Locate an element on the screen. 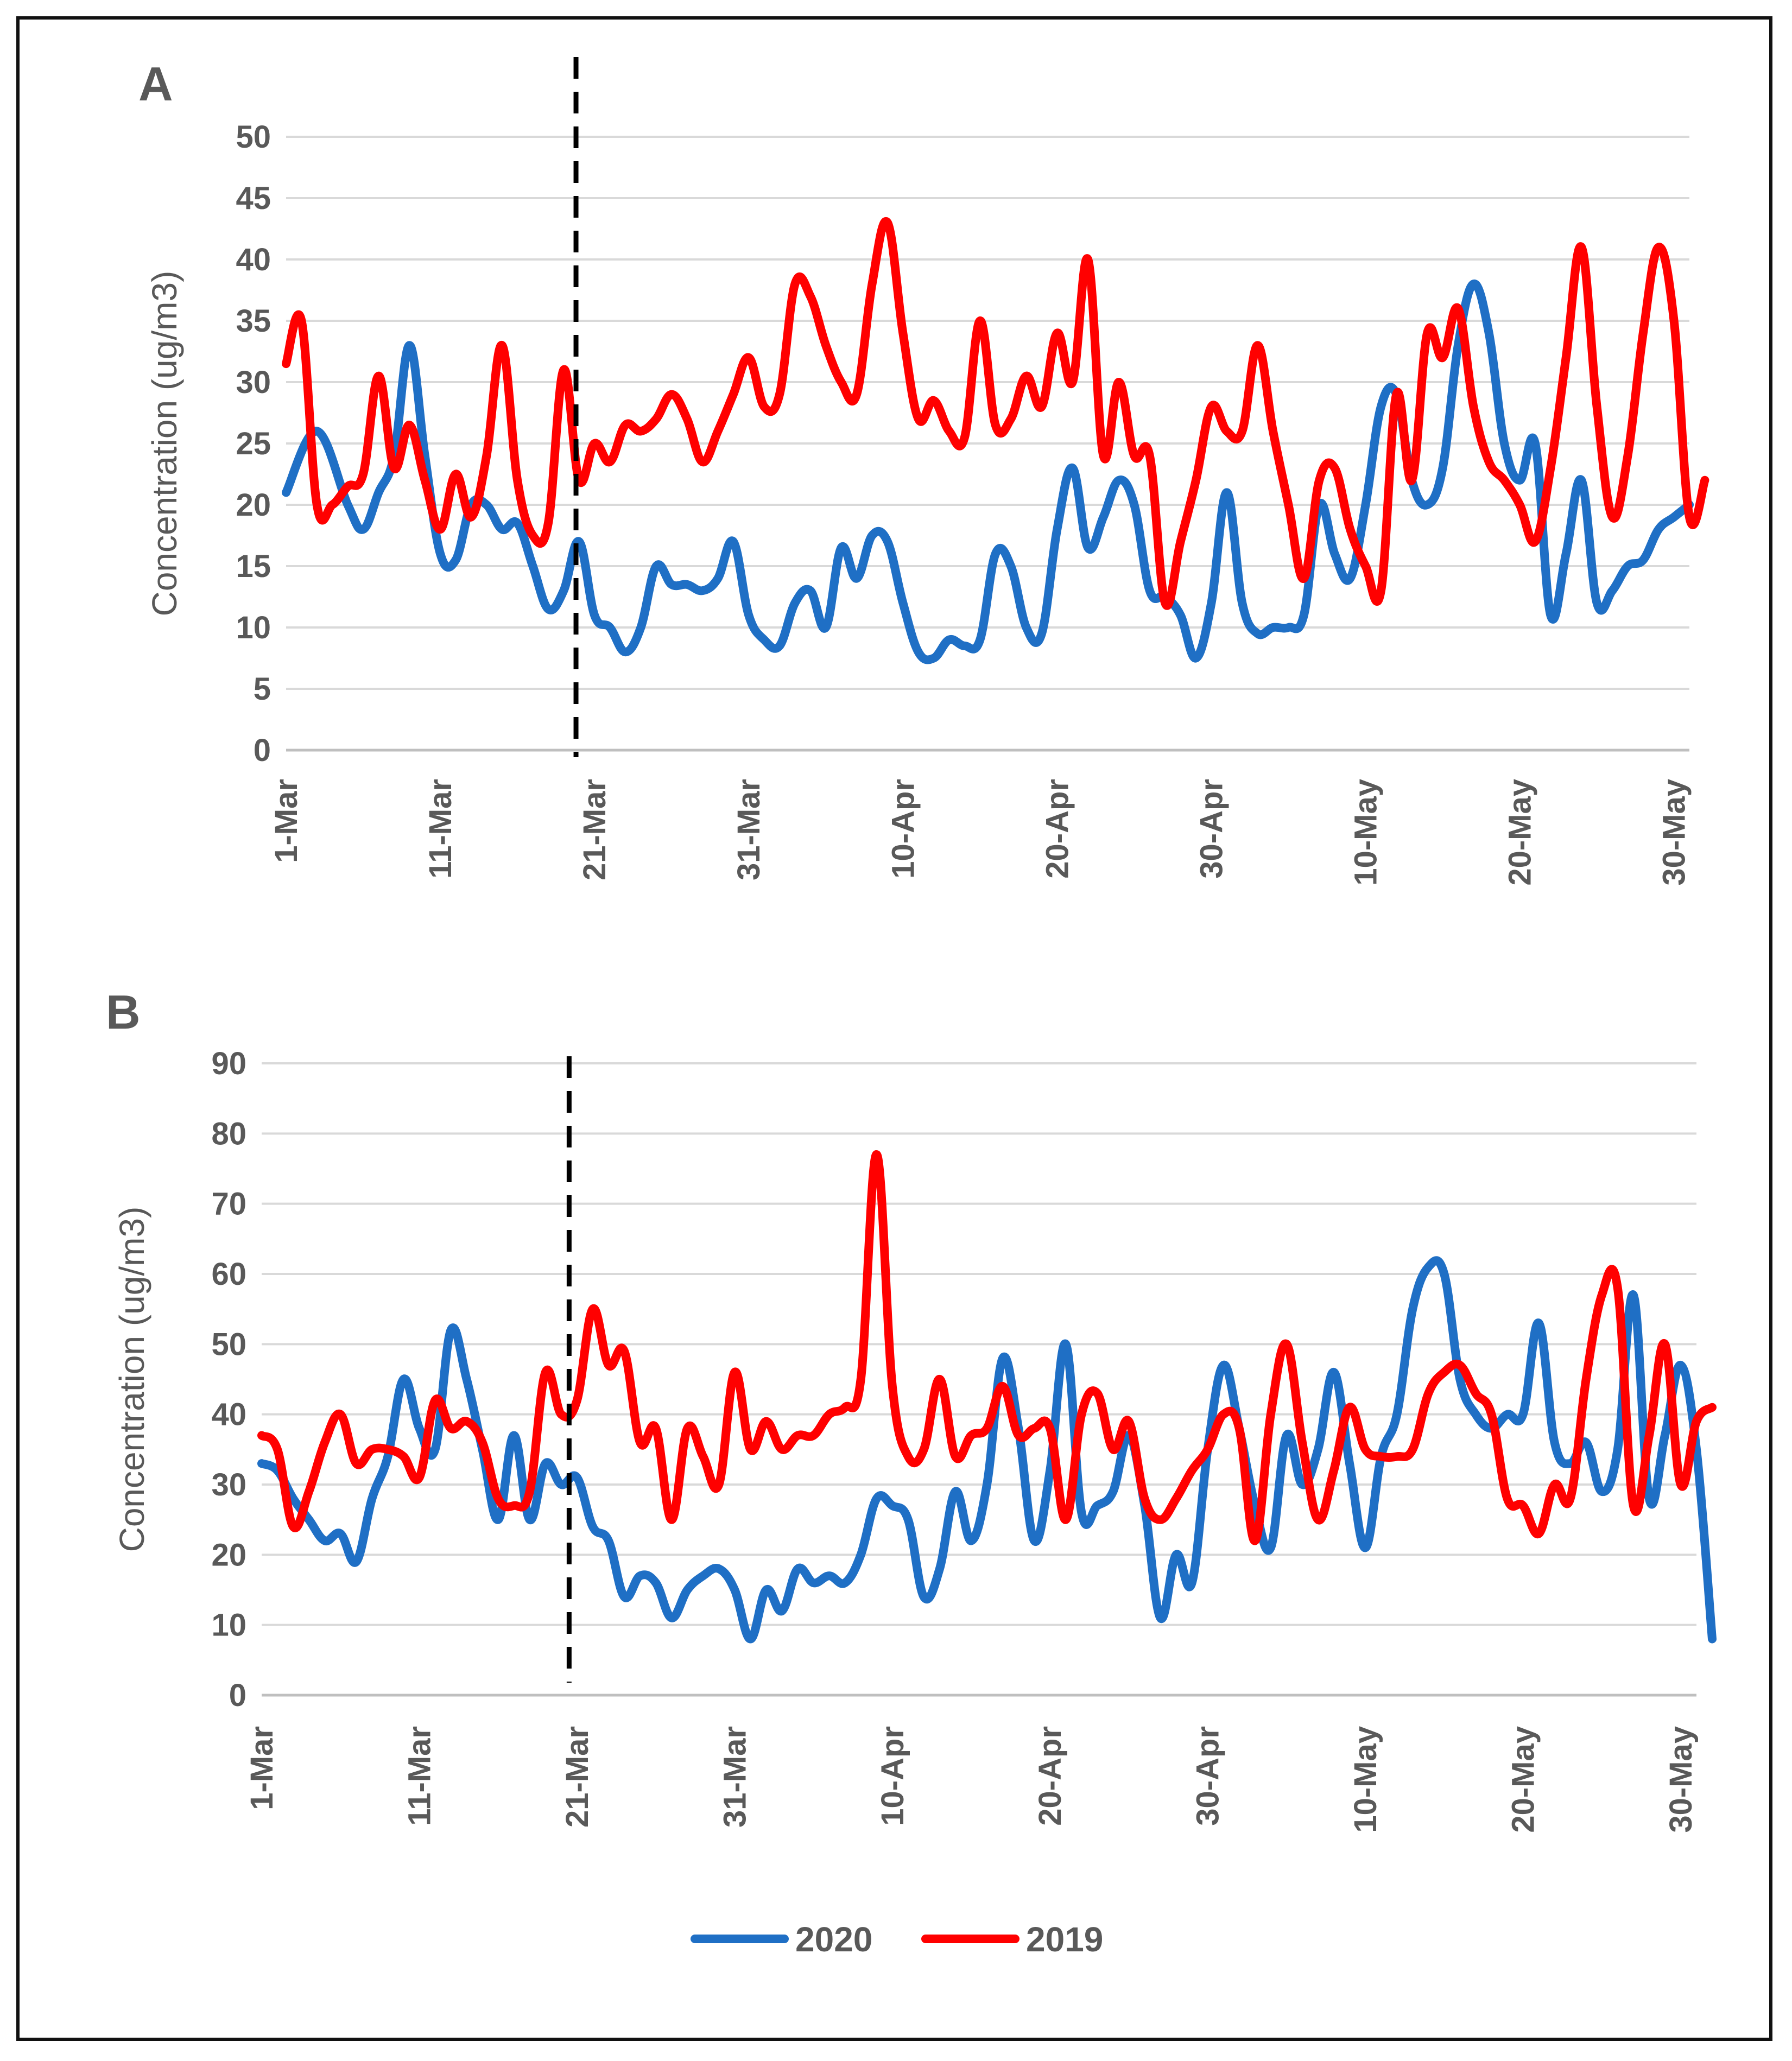 The width and height of the screenshot is (1792, 2061). legend-label-2020: 2020 is located at coordinates (833, 1939).